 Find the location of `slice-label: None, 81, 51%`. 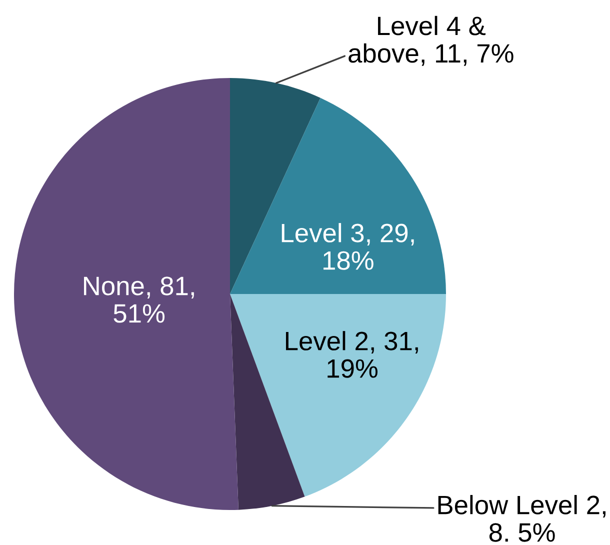

slice-label: None, 81, 51% is located at coordinates (139, 299).